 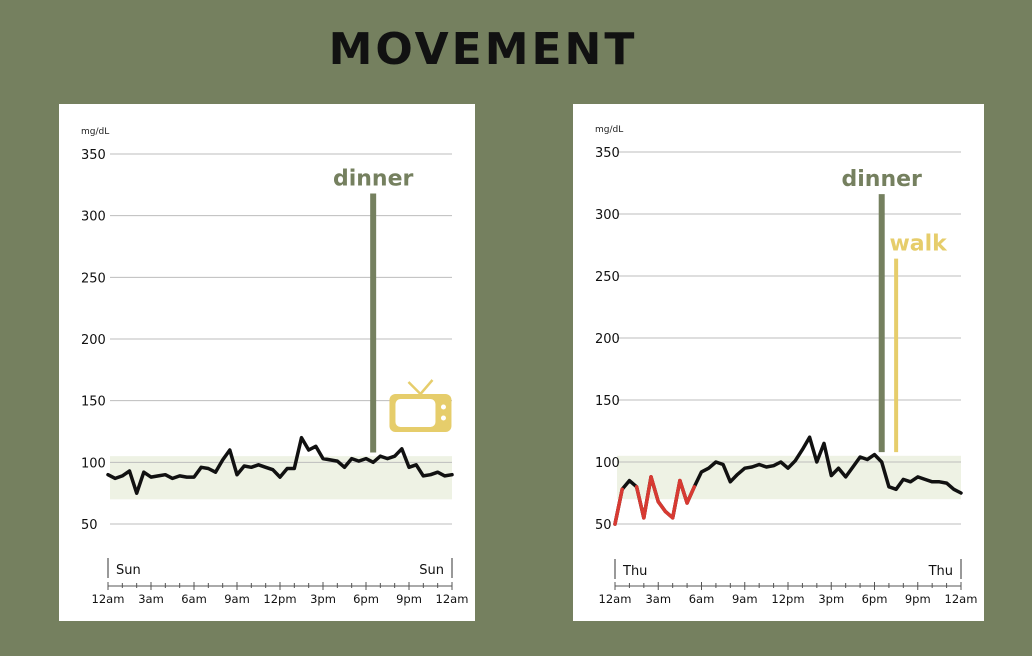 I want to click on tv-icon, so click(x=420, y=405).